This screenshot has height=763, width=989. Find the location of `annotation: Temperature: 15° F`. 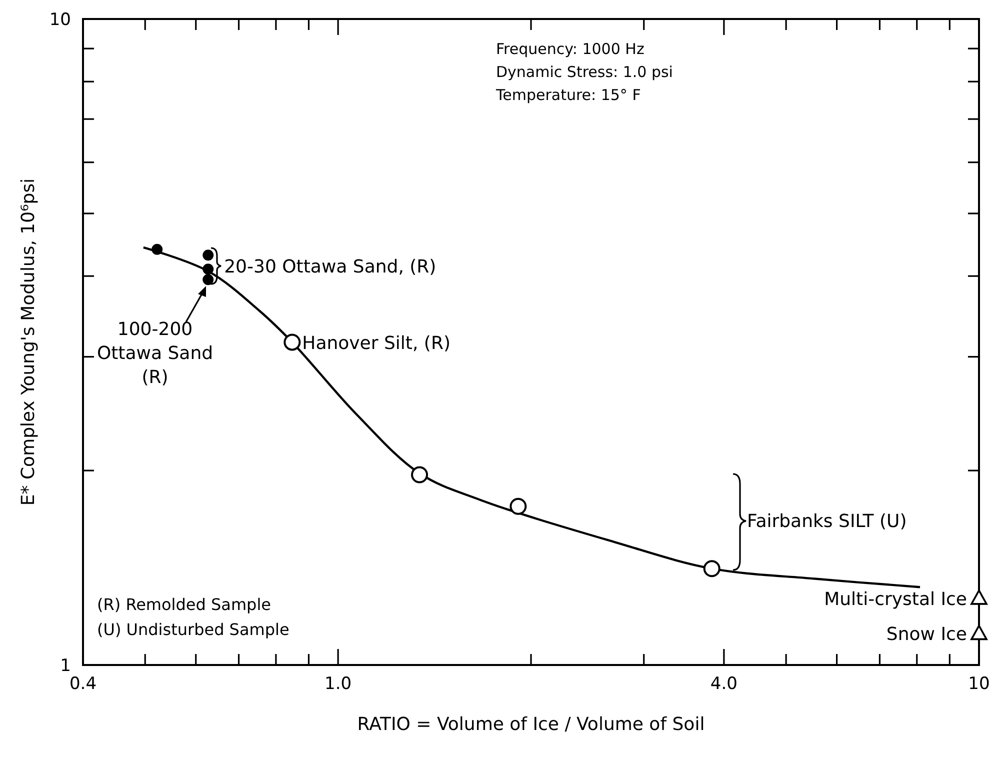

annotation: Temperature: 15° F is located at coordinates (568, 95).